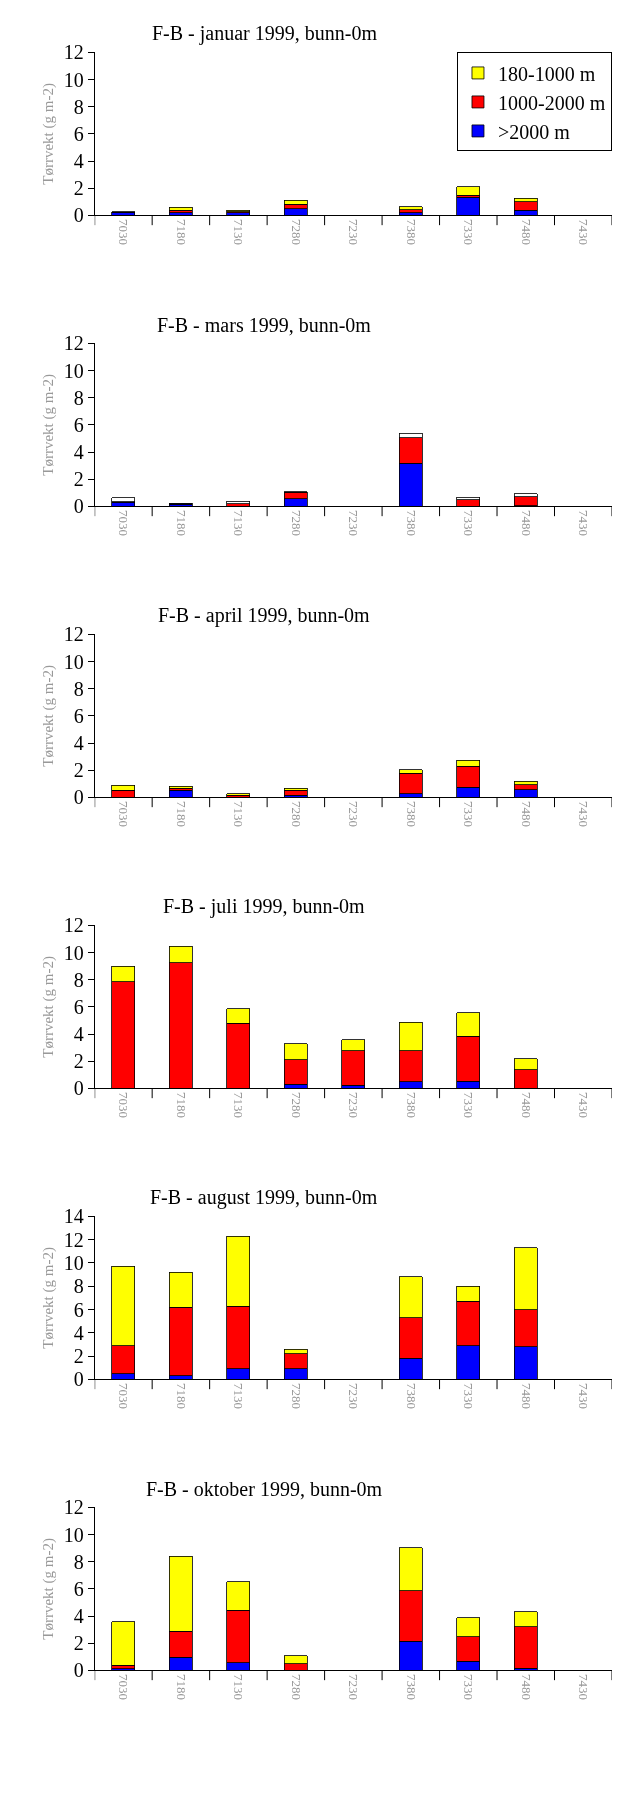  I want to click on legend-label: >2000 m, so click(534, 131).